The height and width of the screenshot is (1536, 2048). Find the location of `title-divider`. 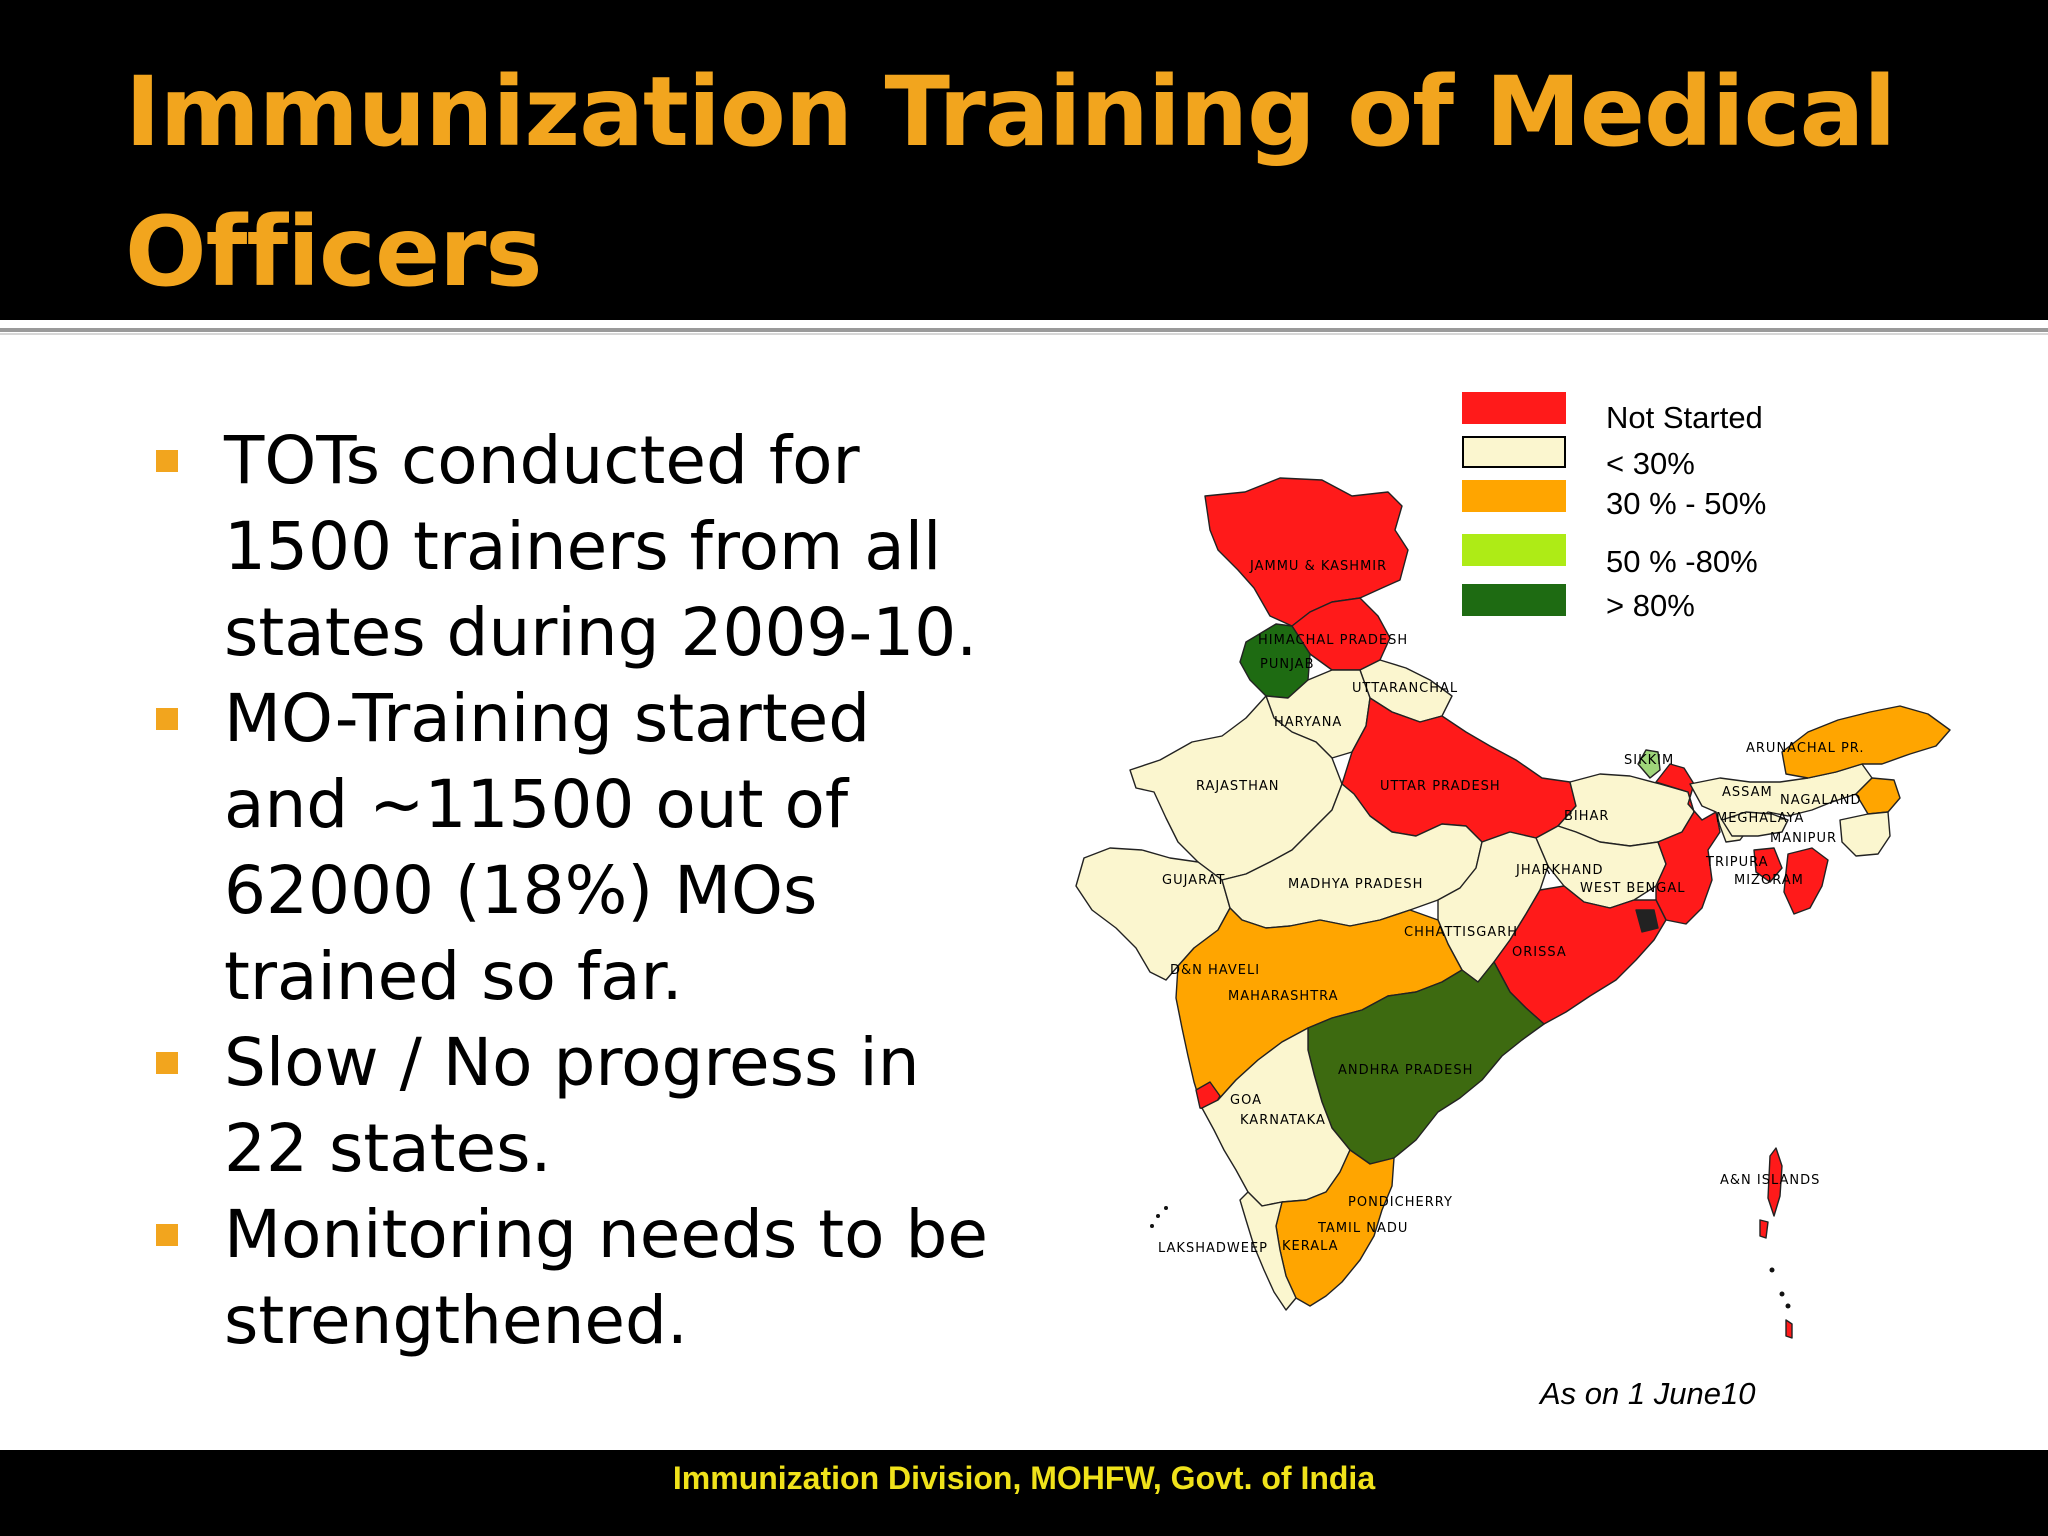

title-divider is located at coordinates (1024, 324).